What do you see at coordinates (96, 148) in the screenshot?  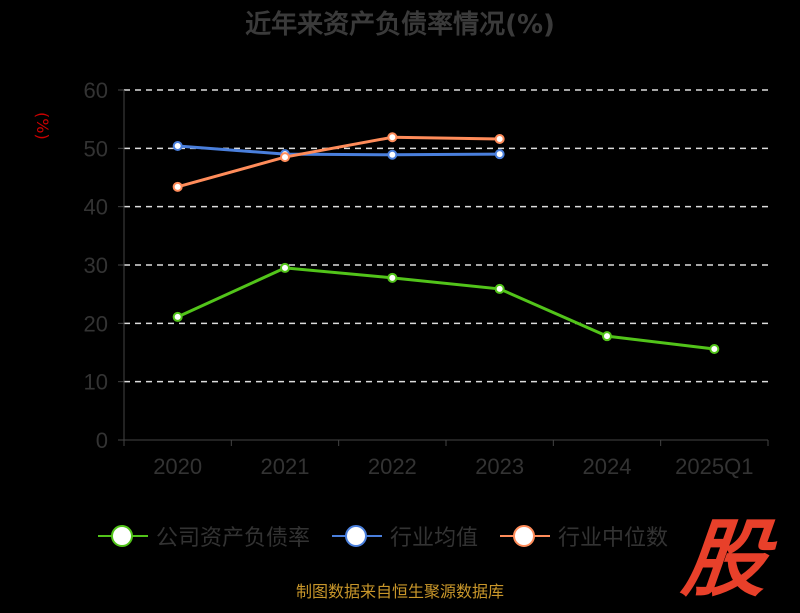 I see `y-tick-label: 50` at bounding box center [96, 148].